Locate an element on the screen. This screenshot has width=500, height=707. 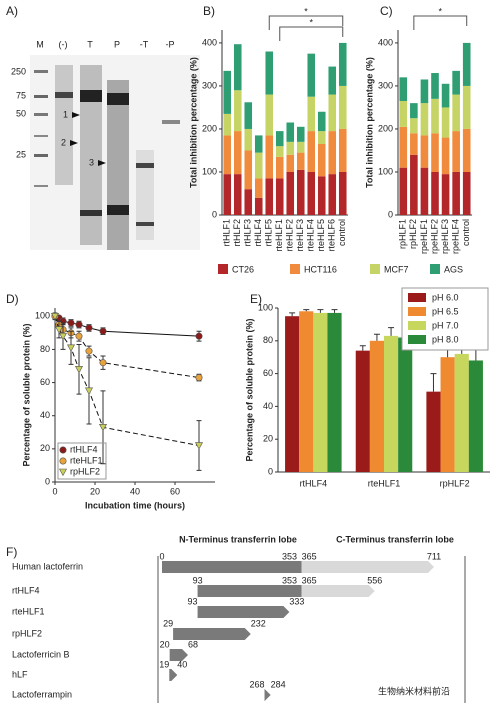
position-label: 333 is located at coordinates (296, 601).